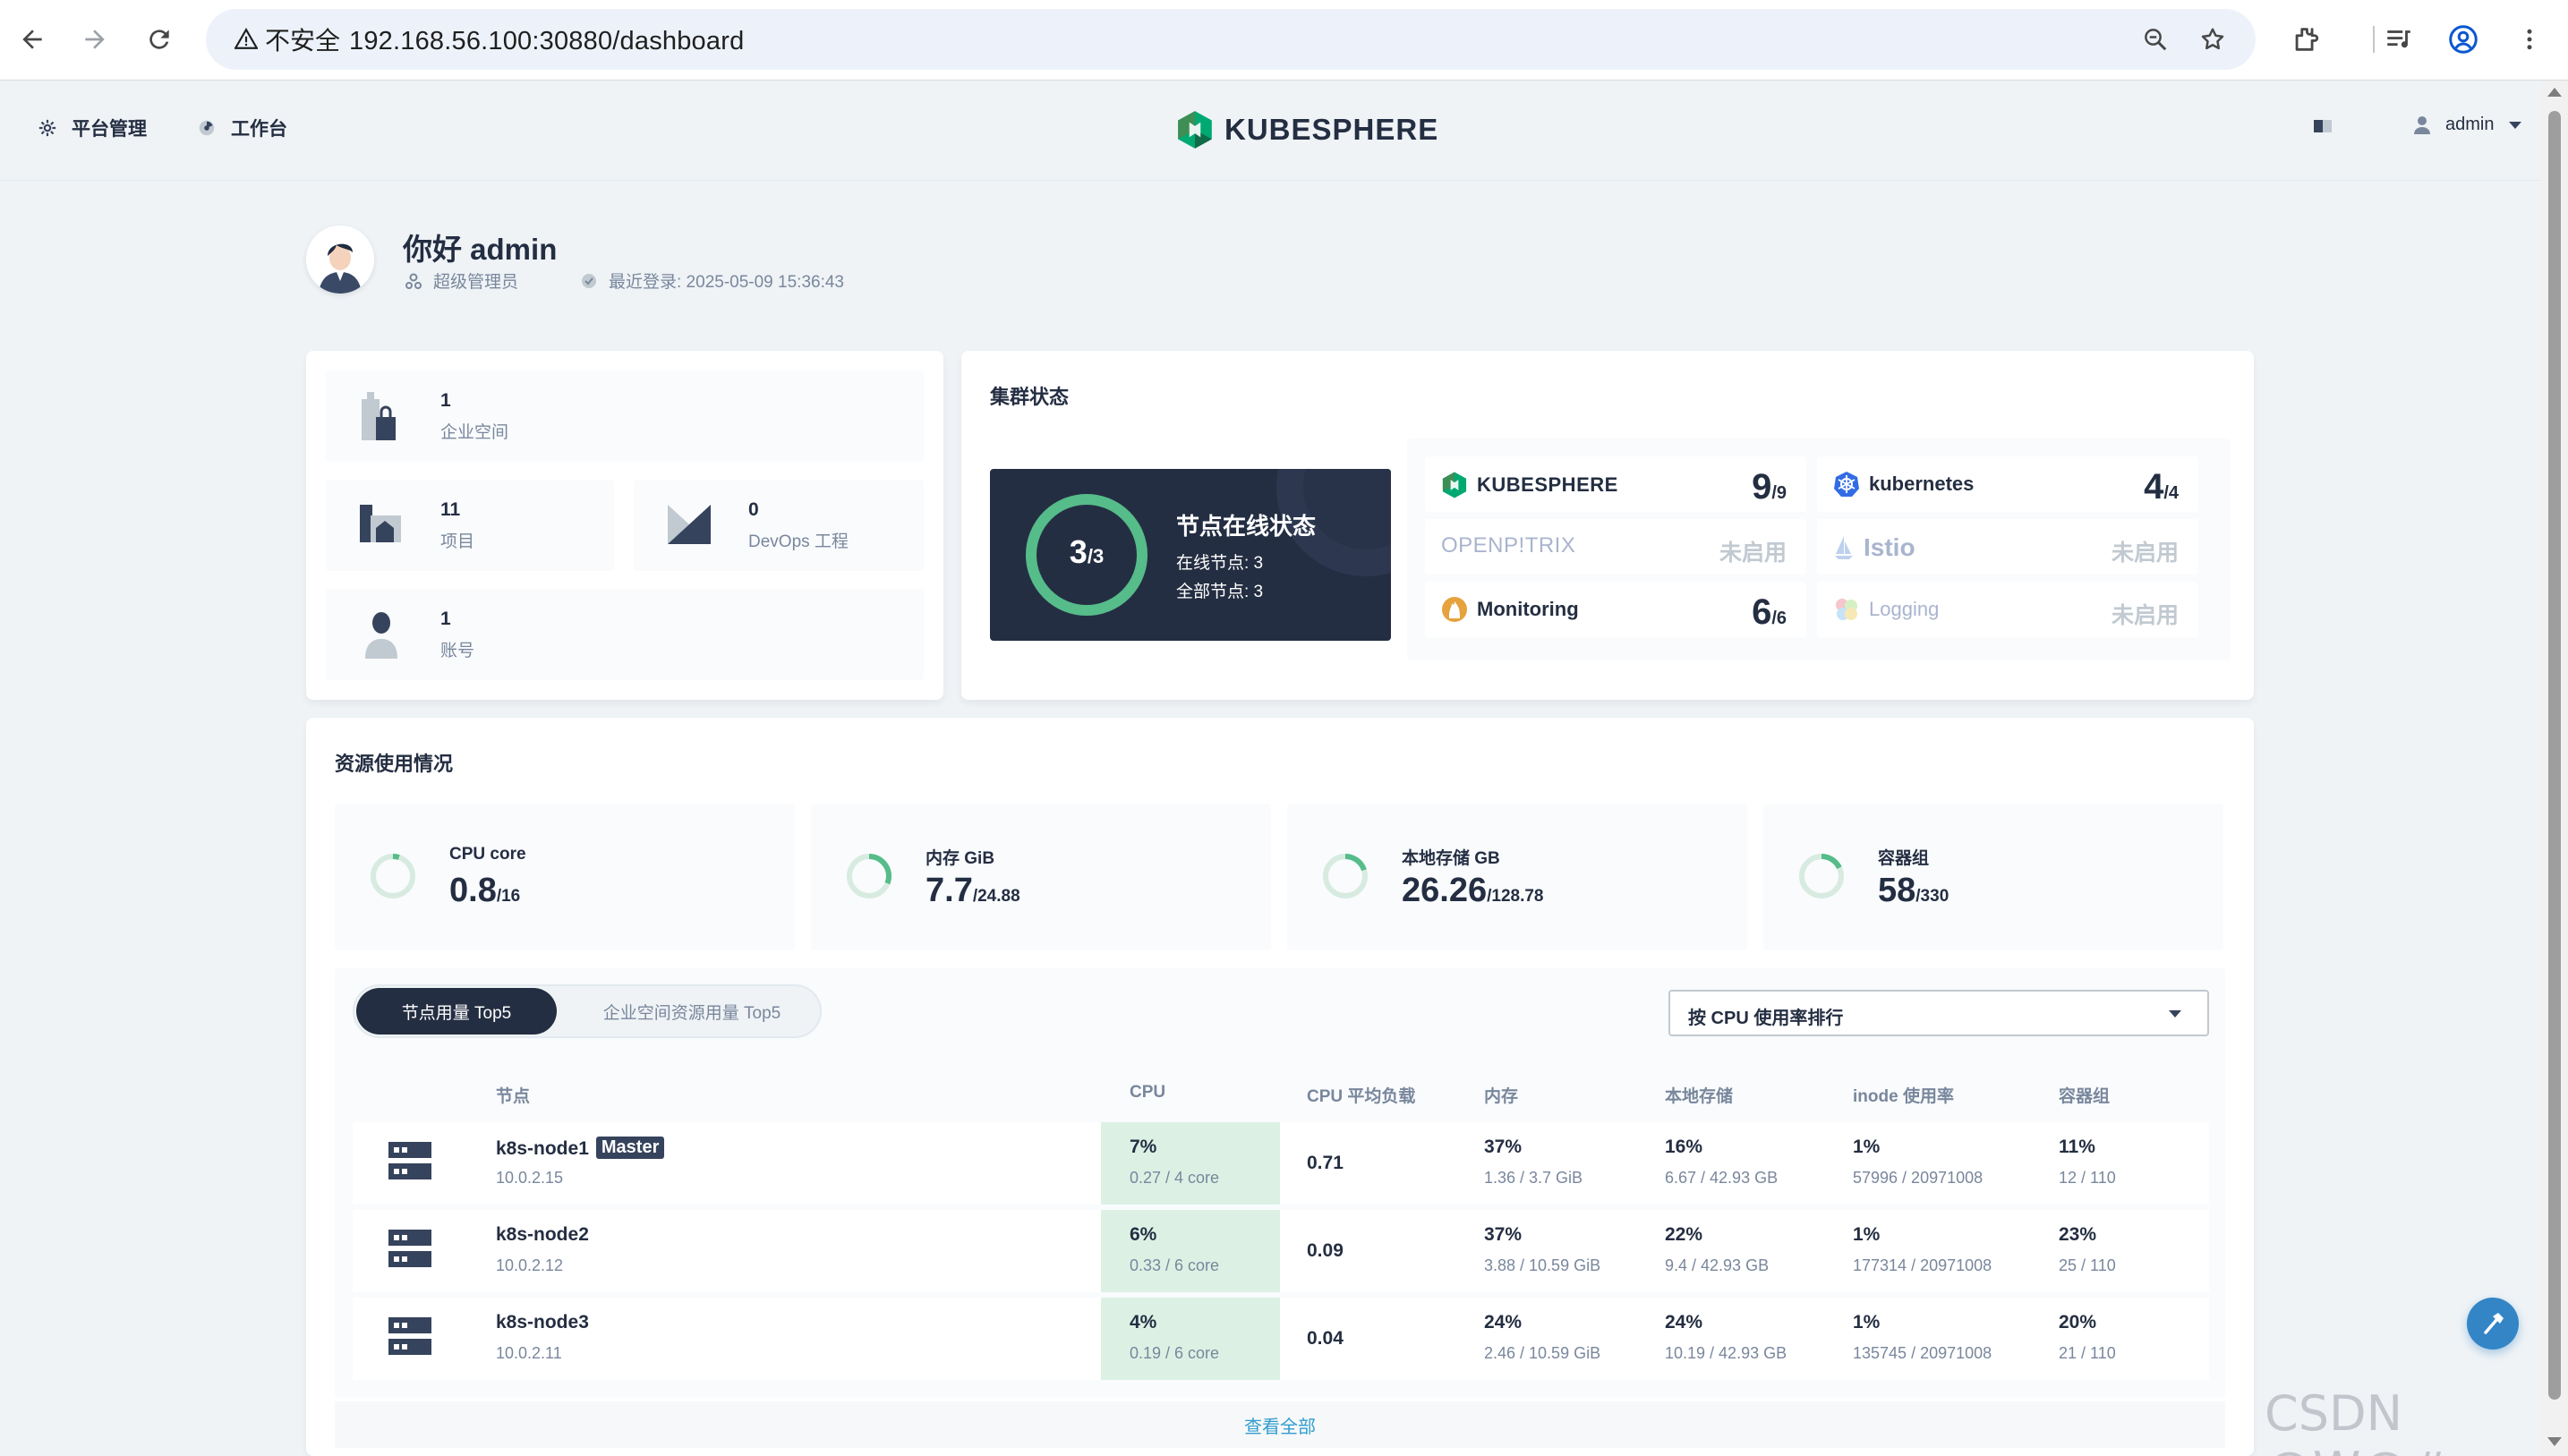 The height and width of the screenshot is (1456, 2568). Describe the element at coordinates (2145, 553) in the screenshot. I see `component-istio-status: 未启用` at that location.